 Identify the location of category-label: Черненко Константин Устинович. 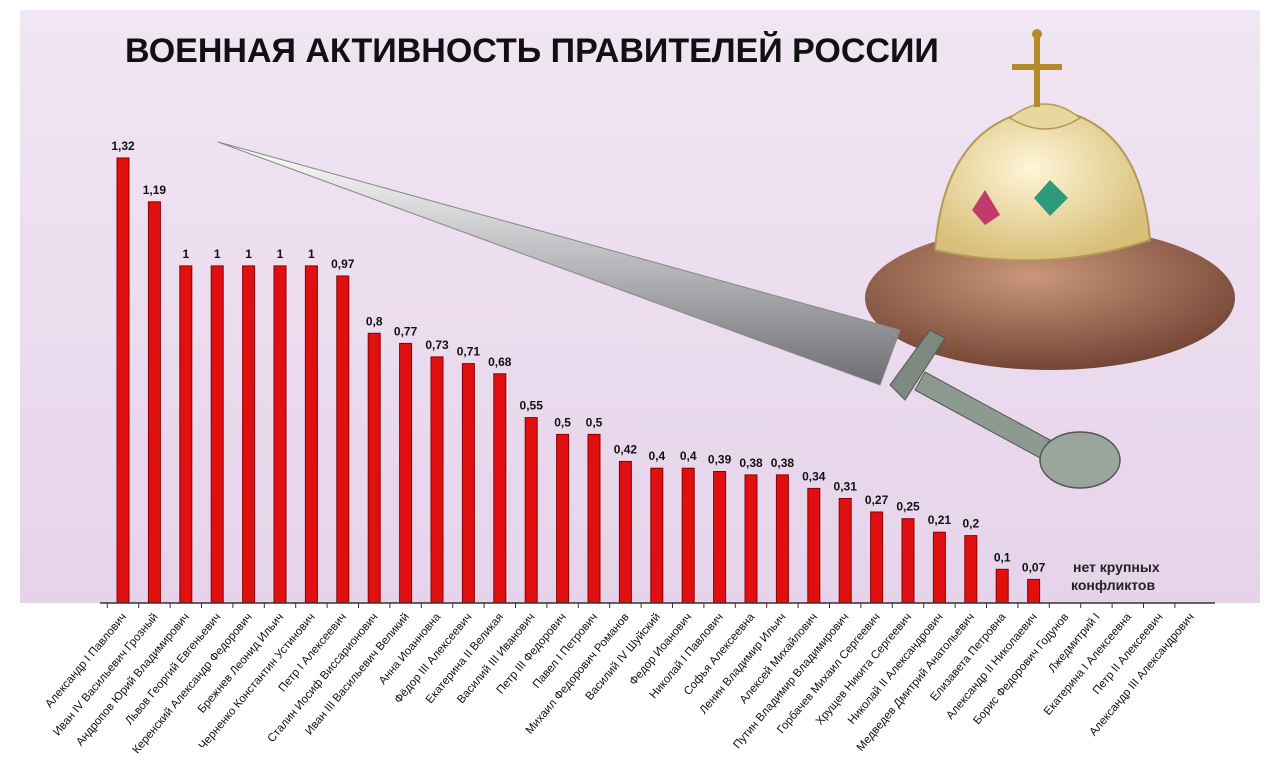
(257, 681).